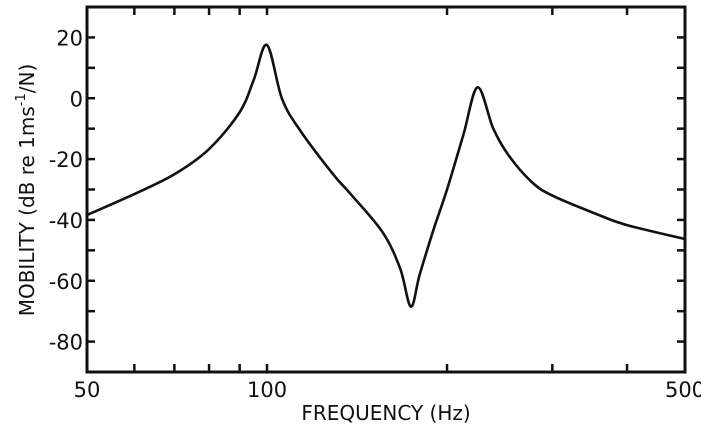  Describe the element at coordinates (66, 221) in the screenshot. I see `y-tick-label: -40` at that location.